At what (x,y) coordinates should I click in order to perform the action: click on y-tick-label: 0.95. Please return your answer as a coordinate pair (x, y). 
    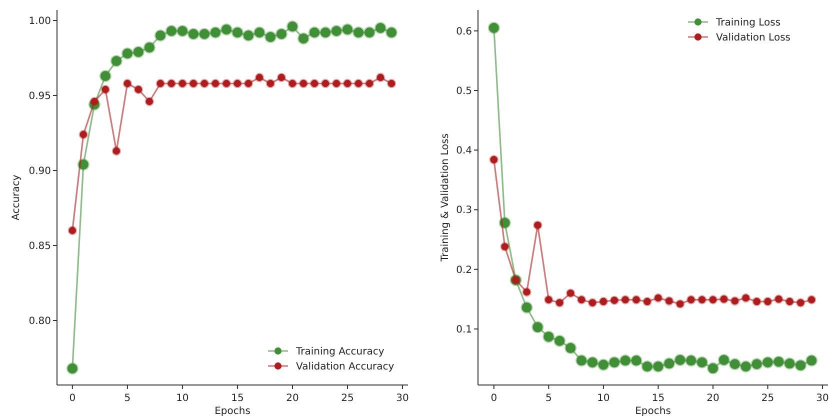
    Looking at the image, I should click on (39, 96).